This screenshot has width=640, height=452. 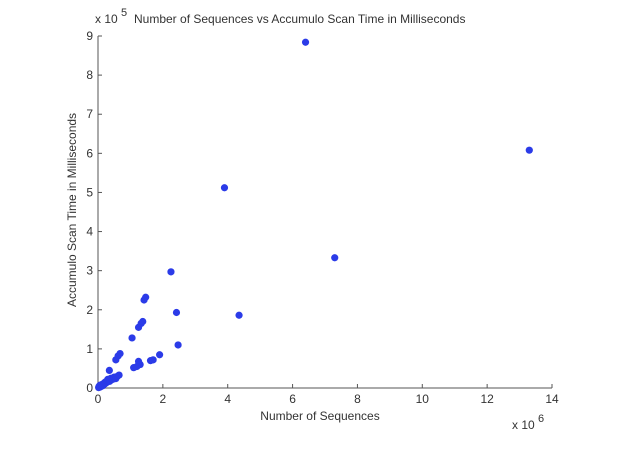 I want to click on x-tick-label: 6, so click(x=292, y=399).